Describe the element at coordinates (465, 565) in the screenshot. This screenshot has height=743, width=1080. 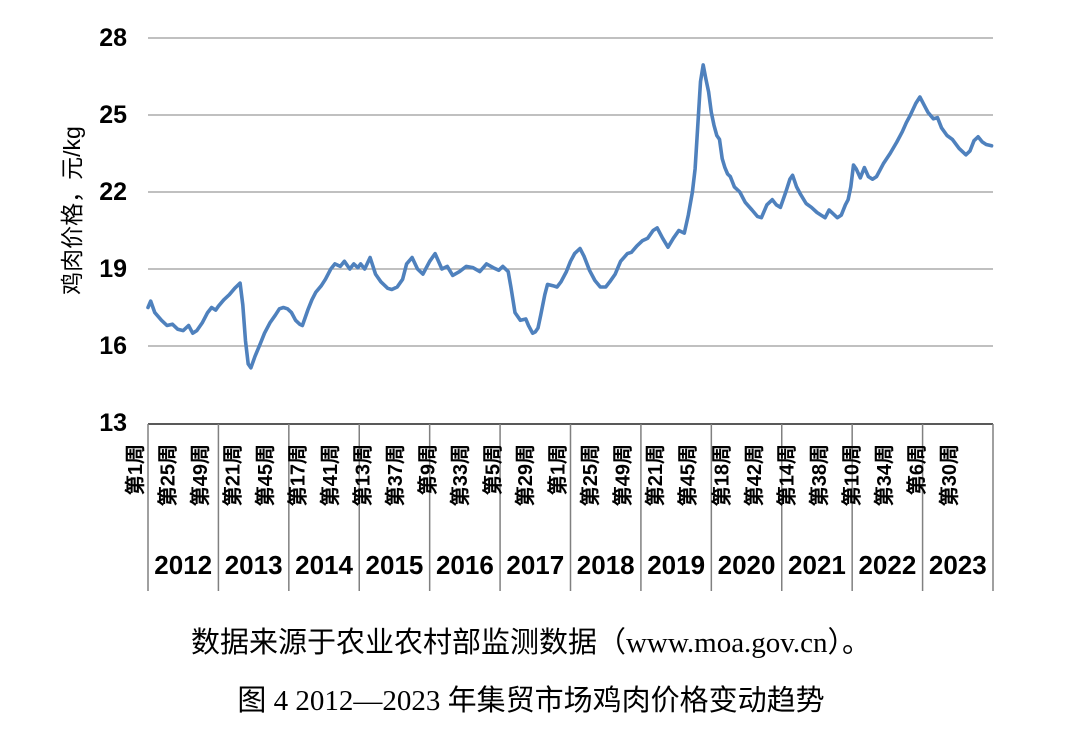
I see `year-label-2016: 2016` at that location.